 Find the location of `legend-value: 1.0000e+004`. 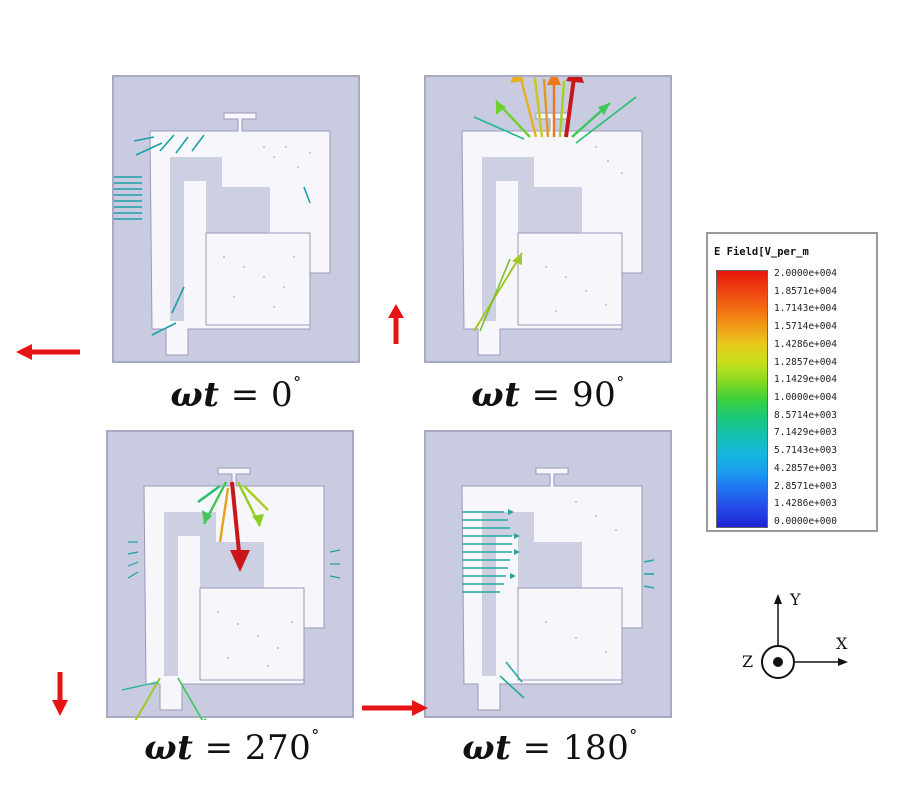

legend-value: 1.0000e+004 is located at coordinates (805, 397).